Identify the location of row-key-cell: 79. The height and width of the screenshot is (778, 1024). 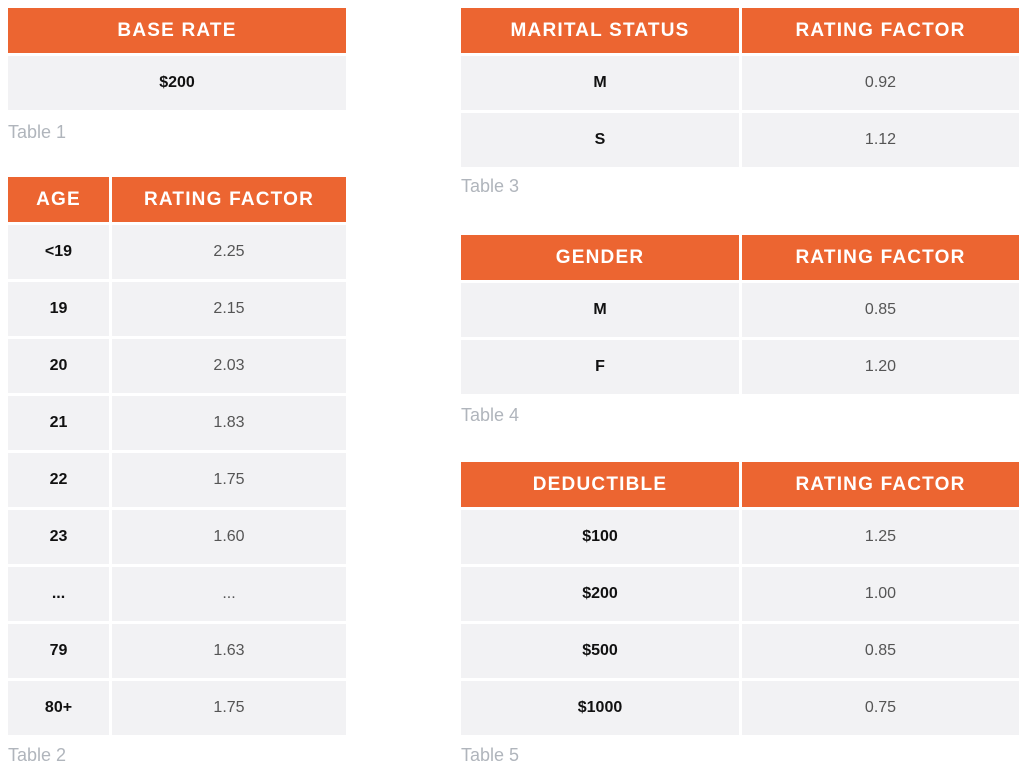
(58, 651).